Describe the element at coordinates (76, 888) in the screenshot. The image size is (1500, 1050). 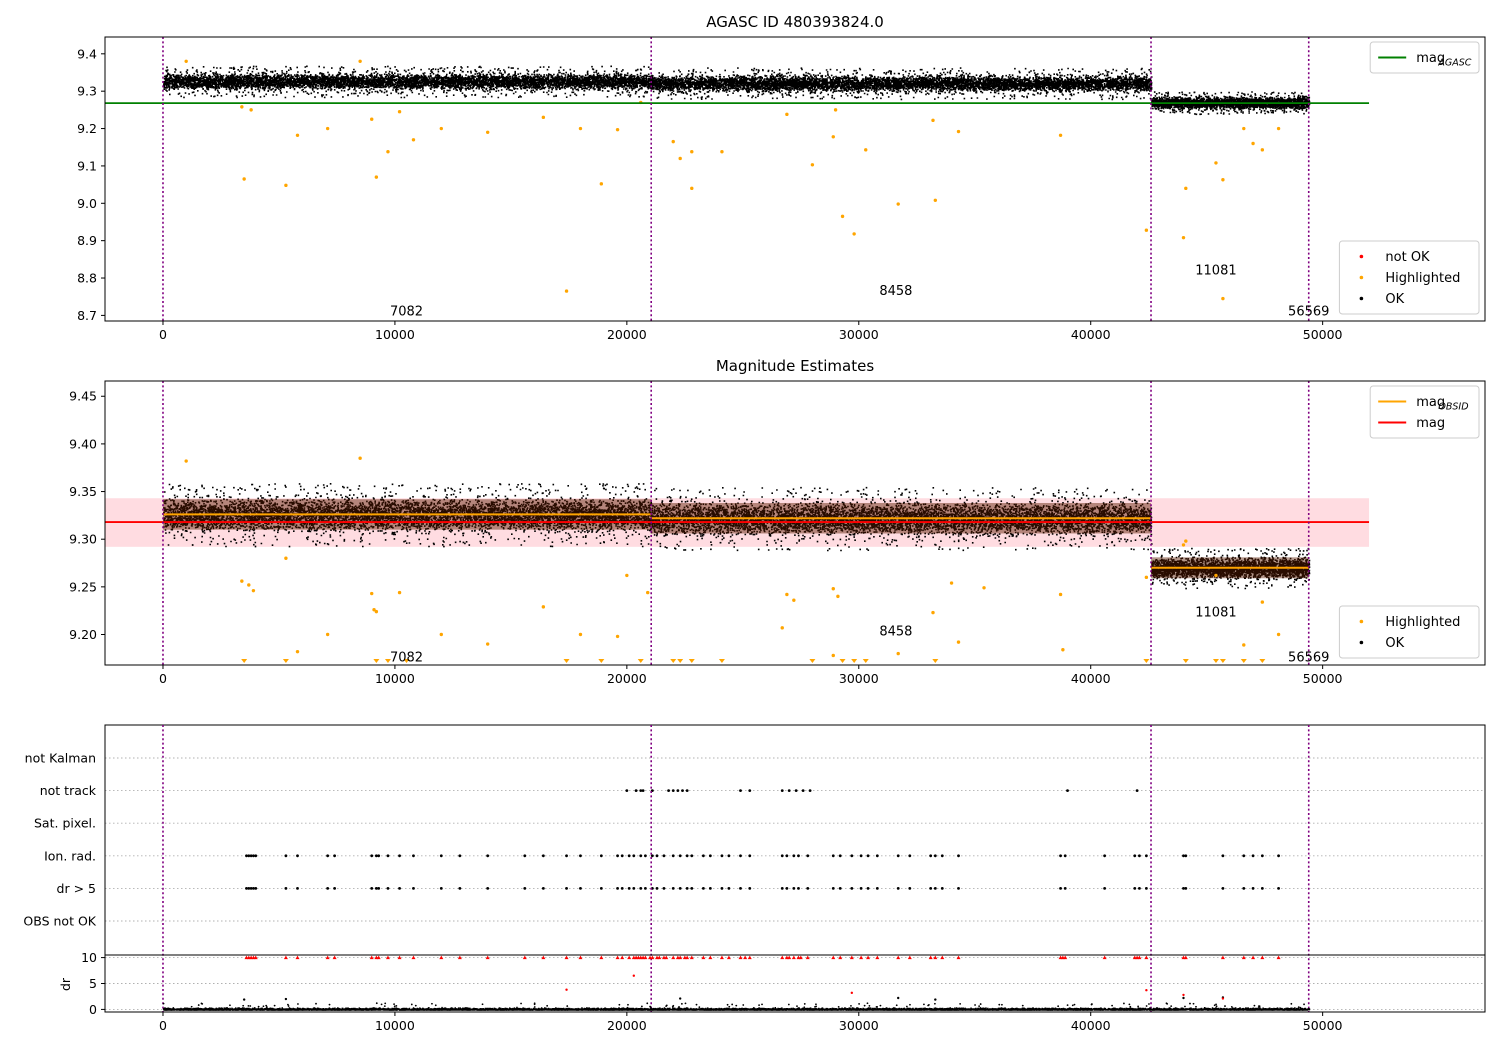
I see `flag-row-label: dr > 5` at that location.